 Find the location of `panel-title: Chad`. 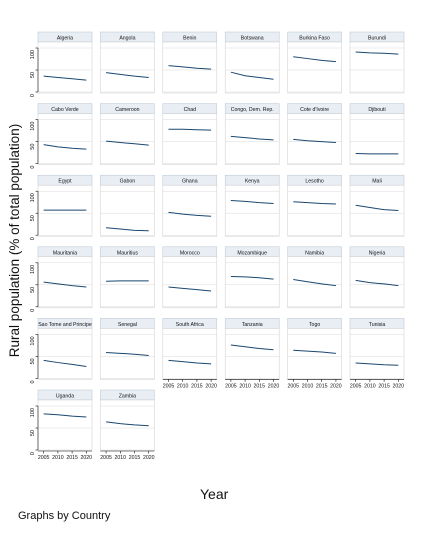

panel-title: Chad is located at coordinates (190, 110).